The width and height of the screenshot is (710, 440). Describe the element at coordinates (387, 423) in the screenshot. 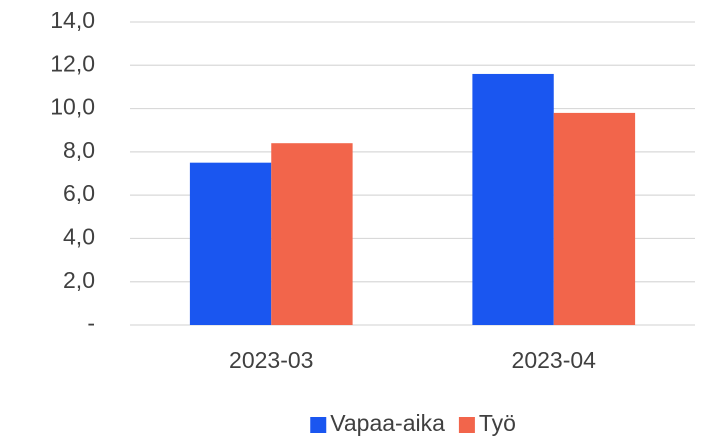

I see `legend-label: Vapaa-aika` at that location.